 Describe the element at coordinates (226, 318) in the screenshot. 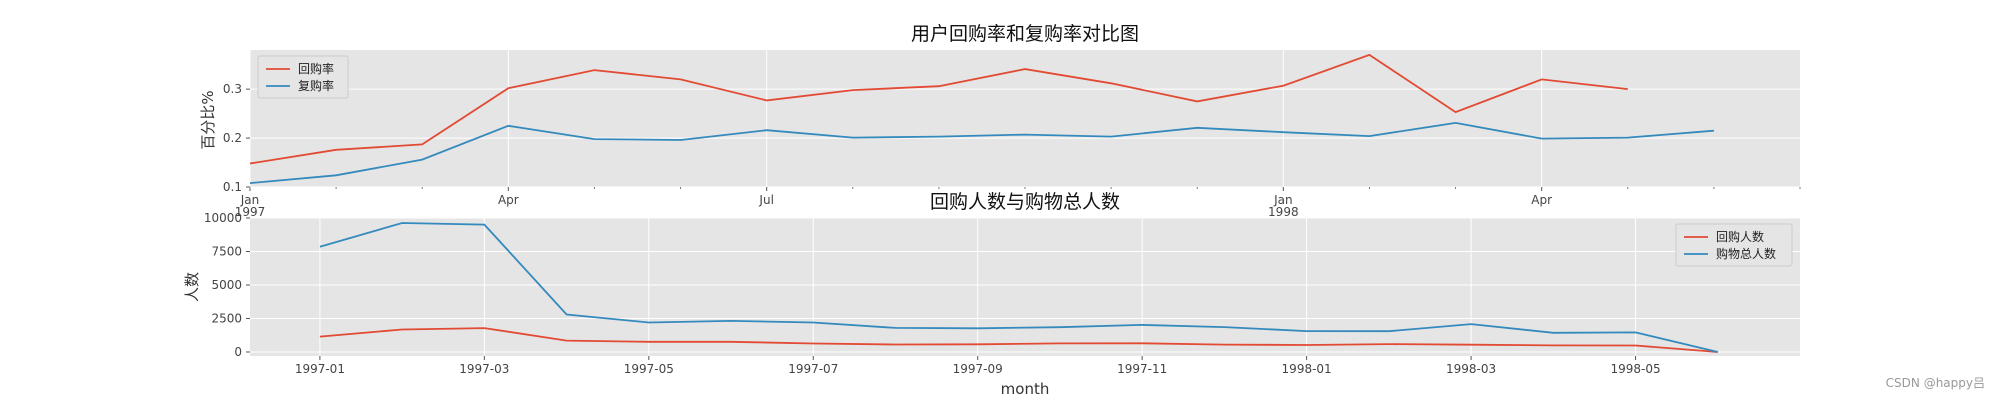

I see `y-tick-label: 2500` at that location.